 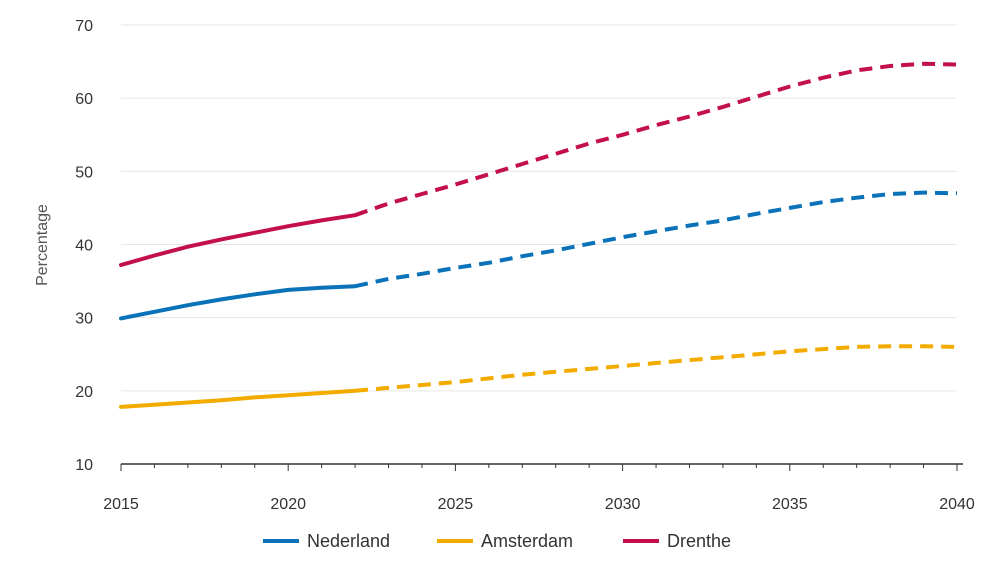 I want to click on x-tick-label: 2015, so click(x=121, y=504).